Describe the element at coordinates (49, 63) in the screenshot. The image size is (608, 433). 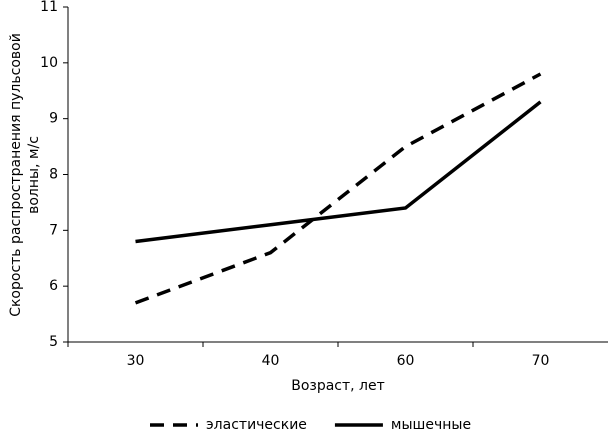
I see `y-tick-label: 10` at that location.